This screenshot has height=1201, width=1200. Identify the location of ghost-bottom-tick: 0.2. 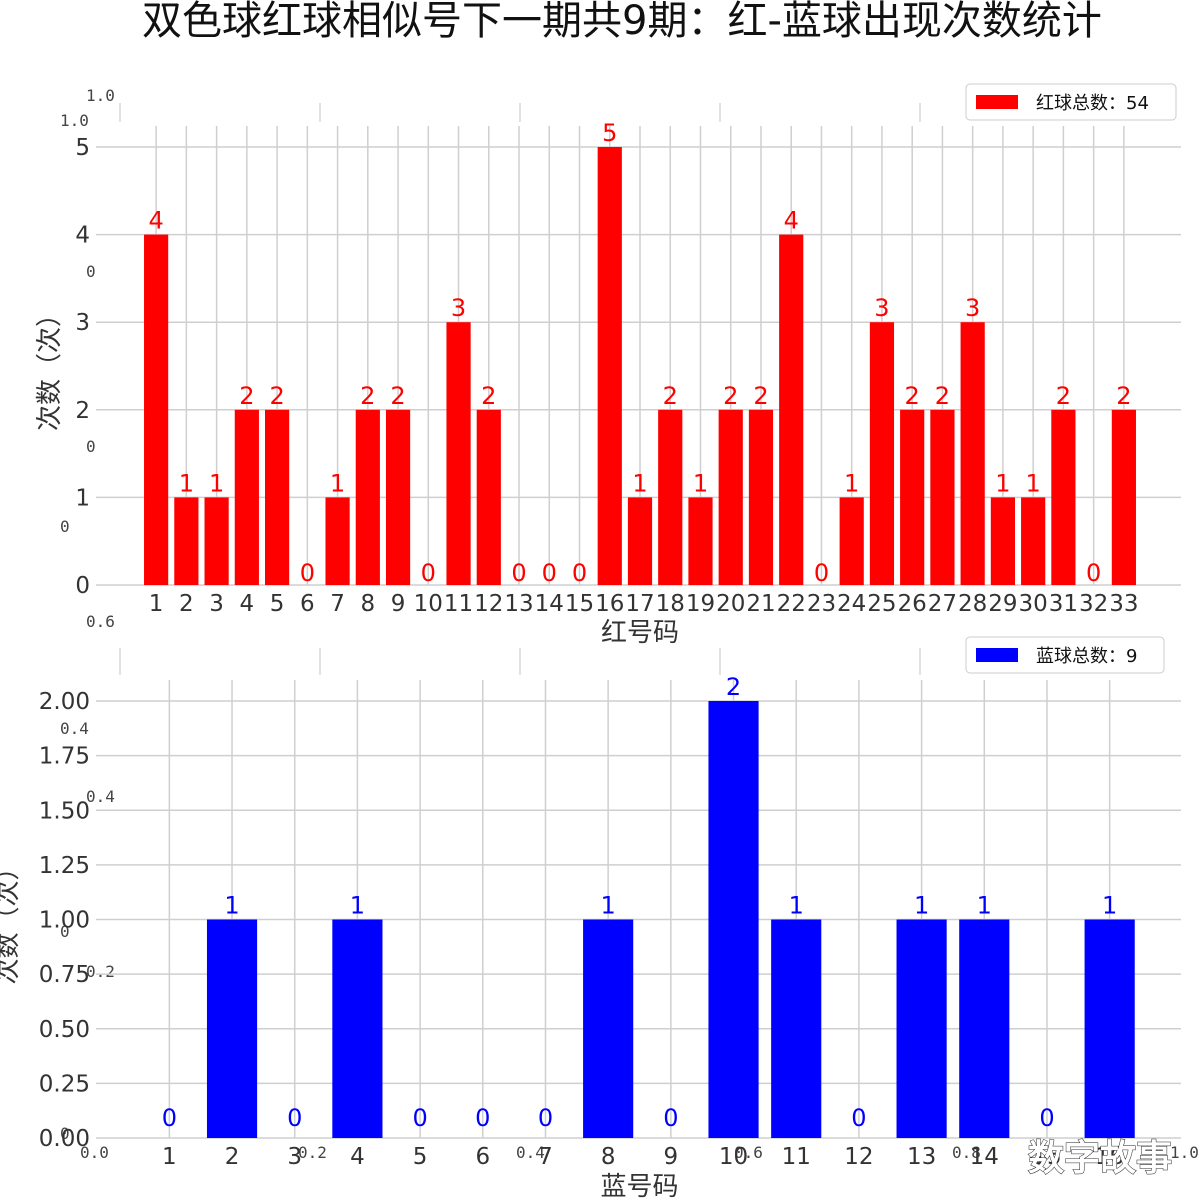
(312, 1152).